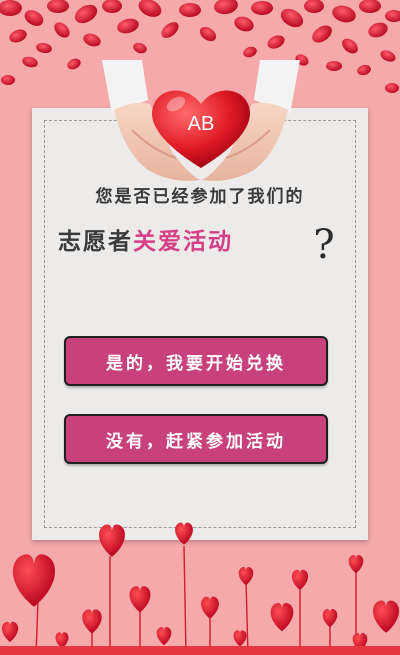 This screenshot has width=400, height=655. I want to click on redeem-button: 是的，我要开始兑换, so click(196, 361).